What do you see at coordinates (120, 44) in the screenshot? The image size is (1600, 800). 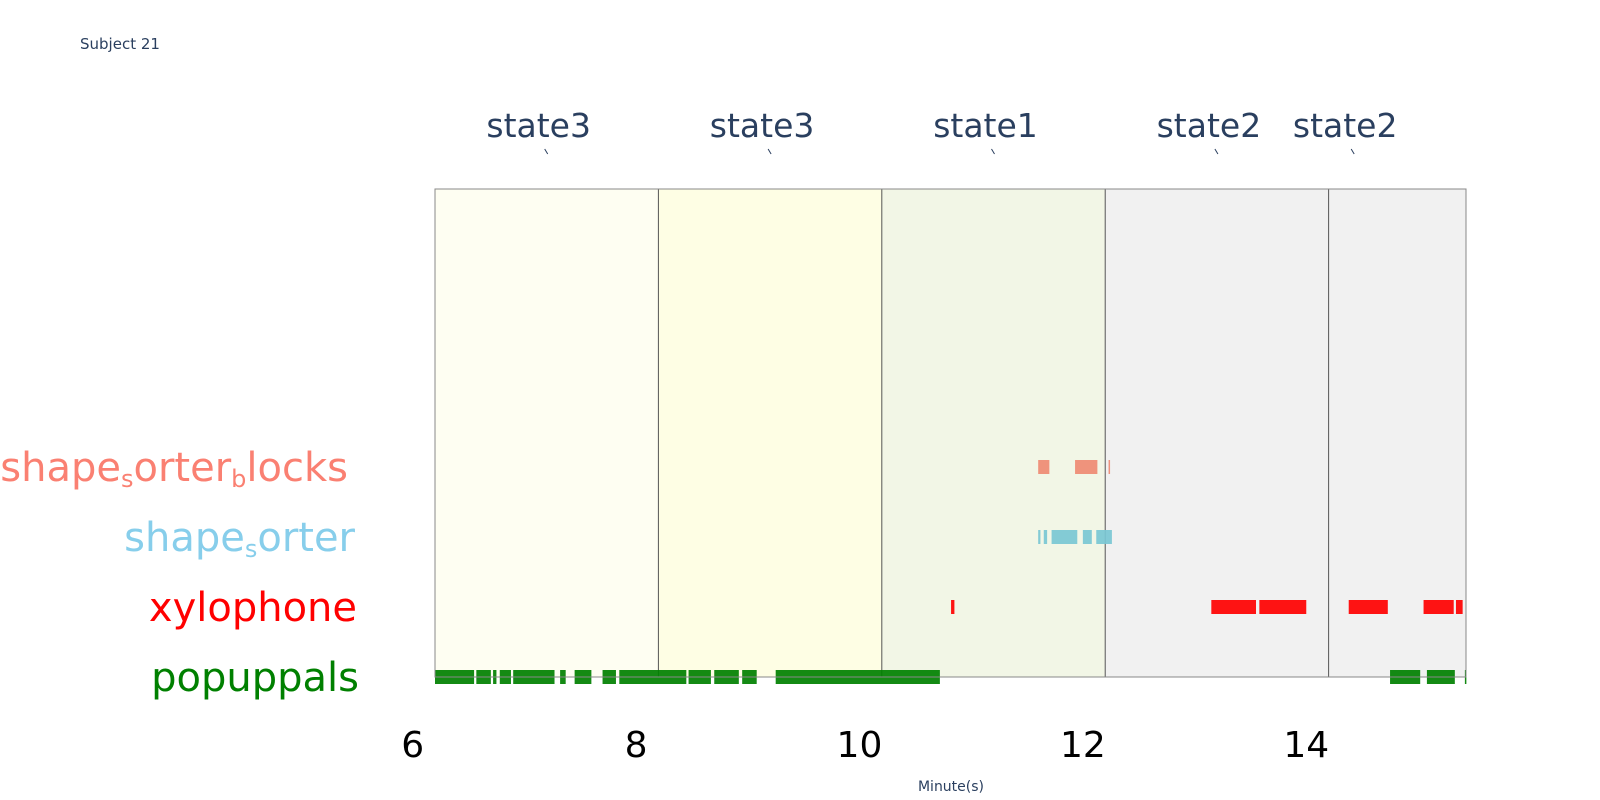 I see `chart-title: Subject 21` at bounding box center [120, 44].